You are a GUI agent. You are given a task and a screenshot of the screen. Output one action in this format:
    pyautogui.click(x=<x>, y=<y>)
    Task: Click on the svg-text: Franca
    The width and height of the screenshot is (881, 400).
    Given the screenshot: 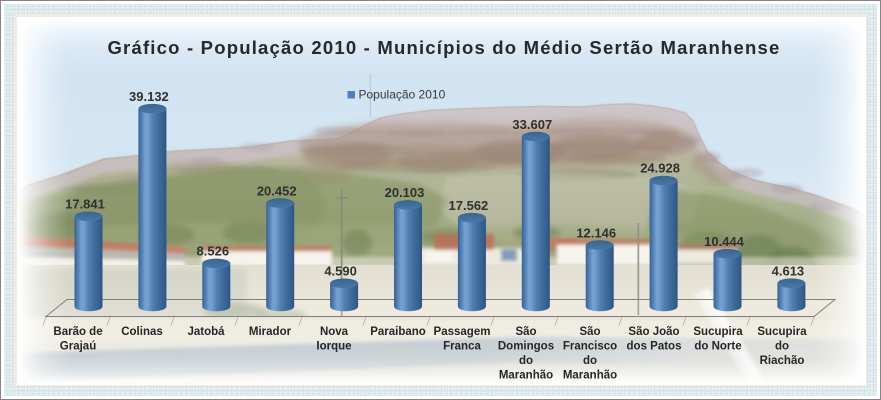 What is the action you would take?
    pyautogui.click(x=462, y=346)
    